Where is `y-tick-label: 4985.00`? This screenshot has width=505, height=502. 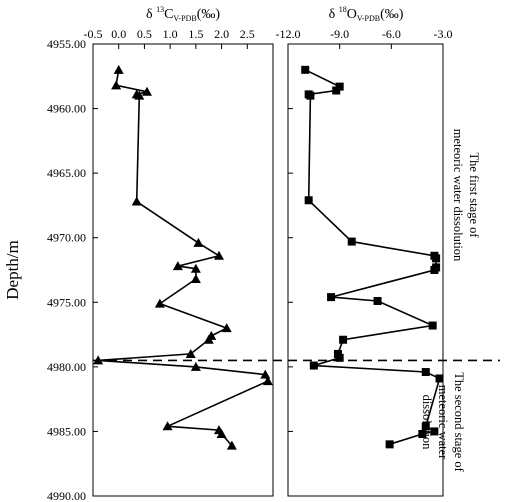
y-tick-label: 4985.00 is located at coordinates (66, 431).